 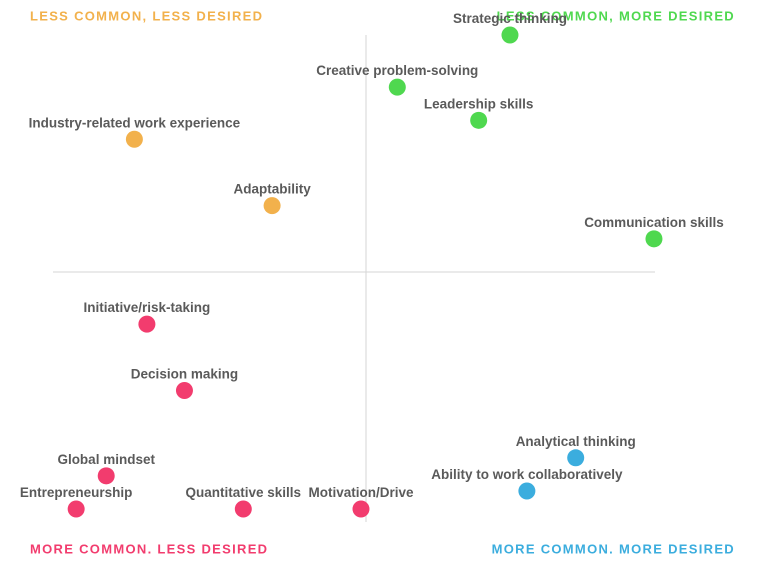 What do you see at coordinates (397, 70) in the screenshot?
I see `point-label: Creative problem-solving` at bounding box center [397, 70].